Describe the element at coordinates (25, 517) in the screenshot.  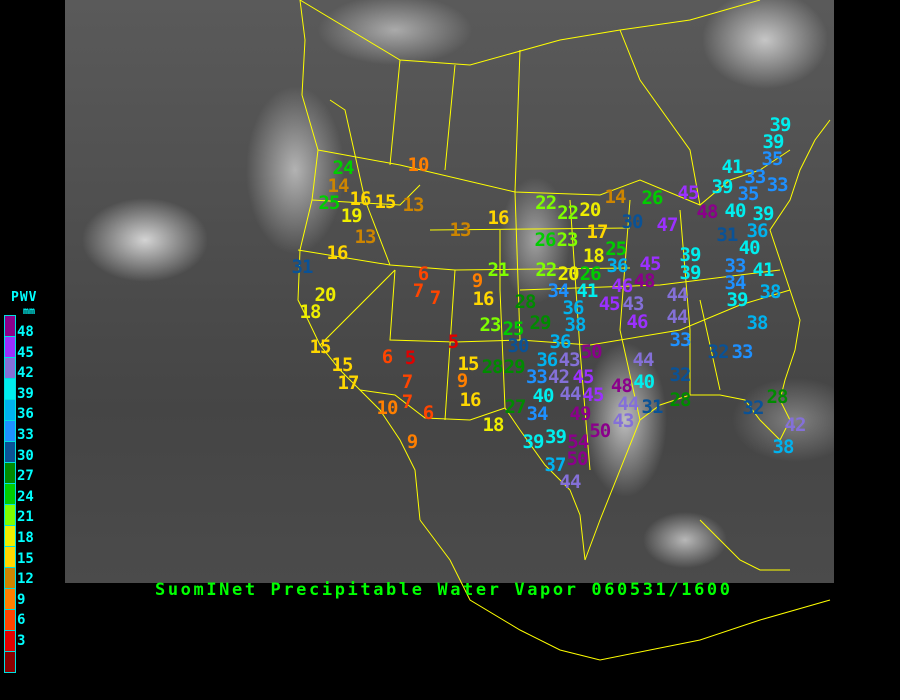
I see `legend-label: 21` at that location.